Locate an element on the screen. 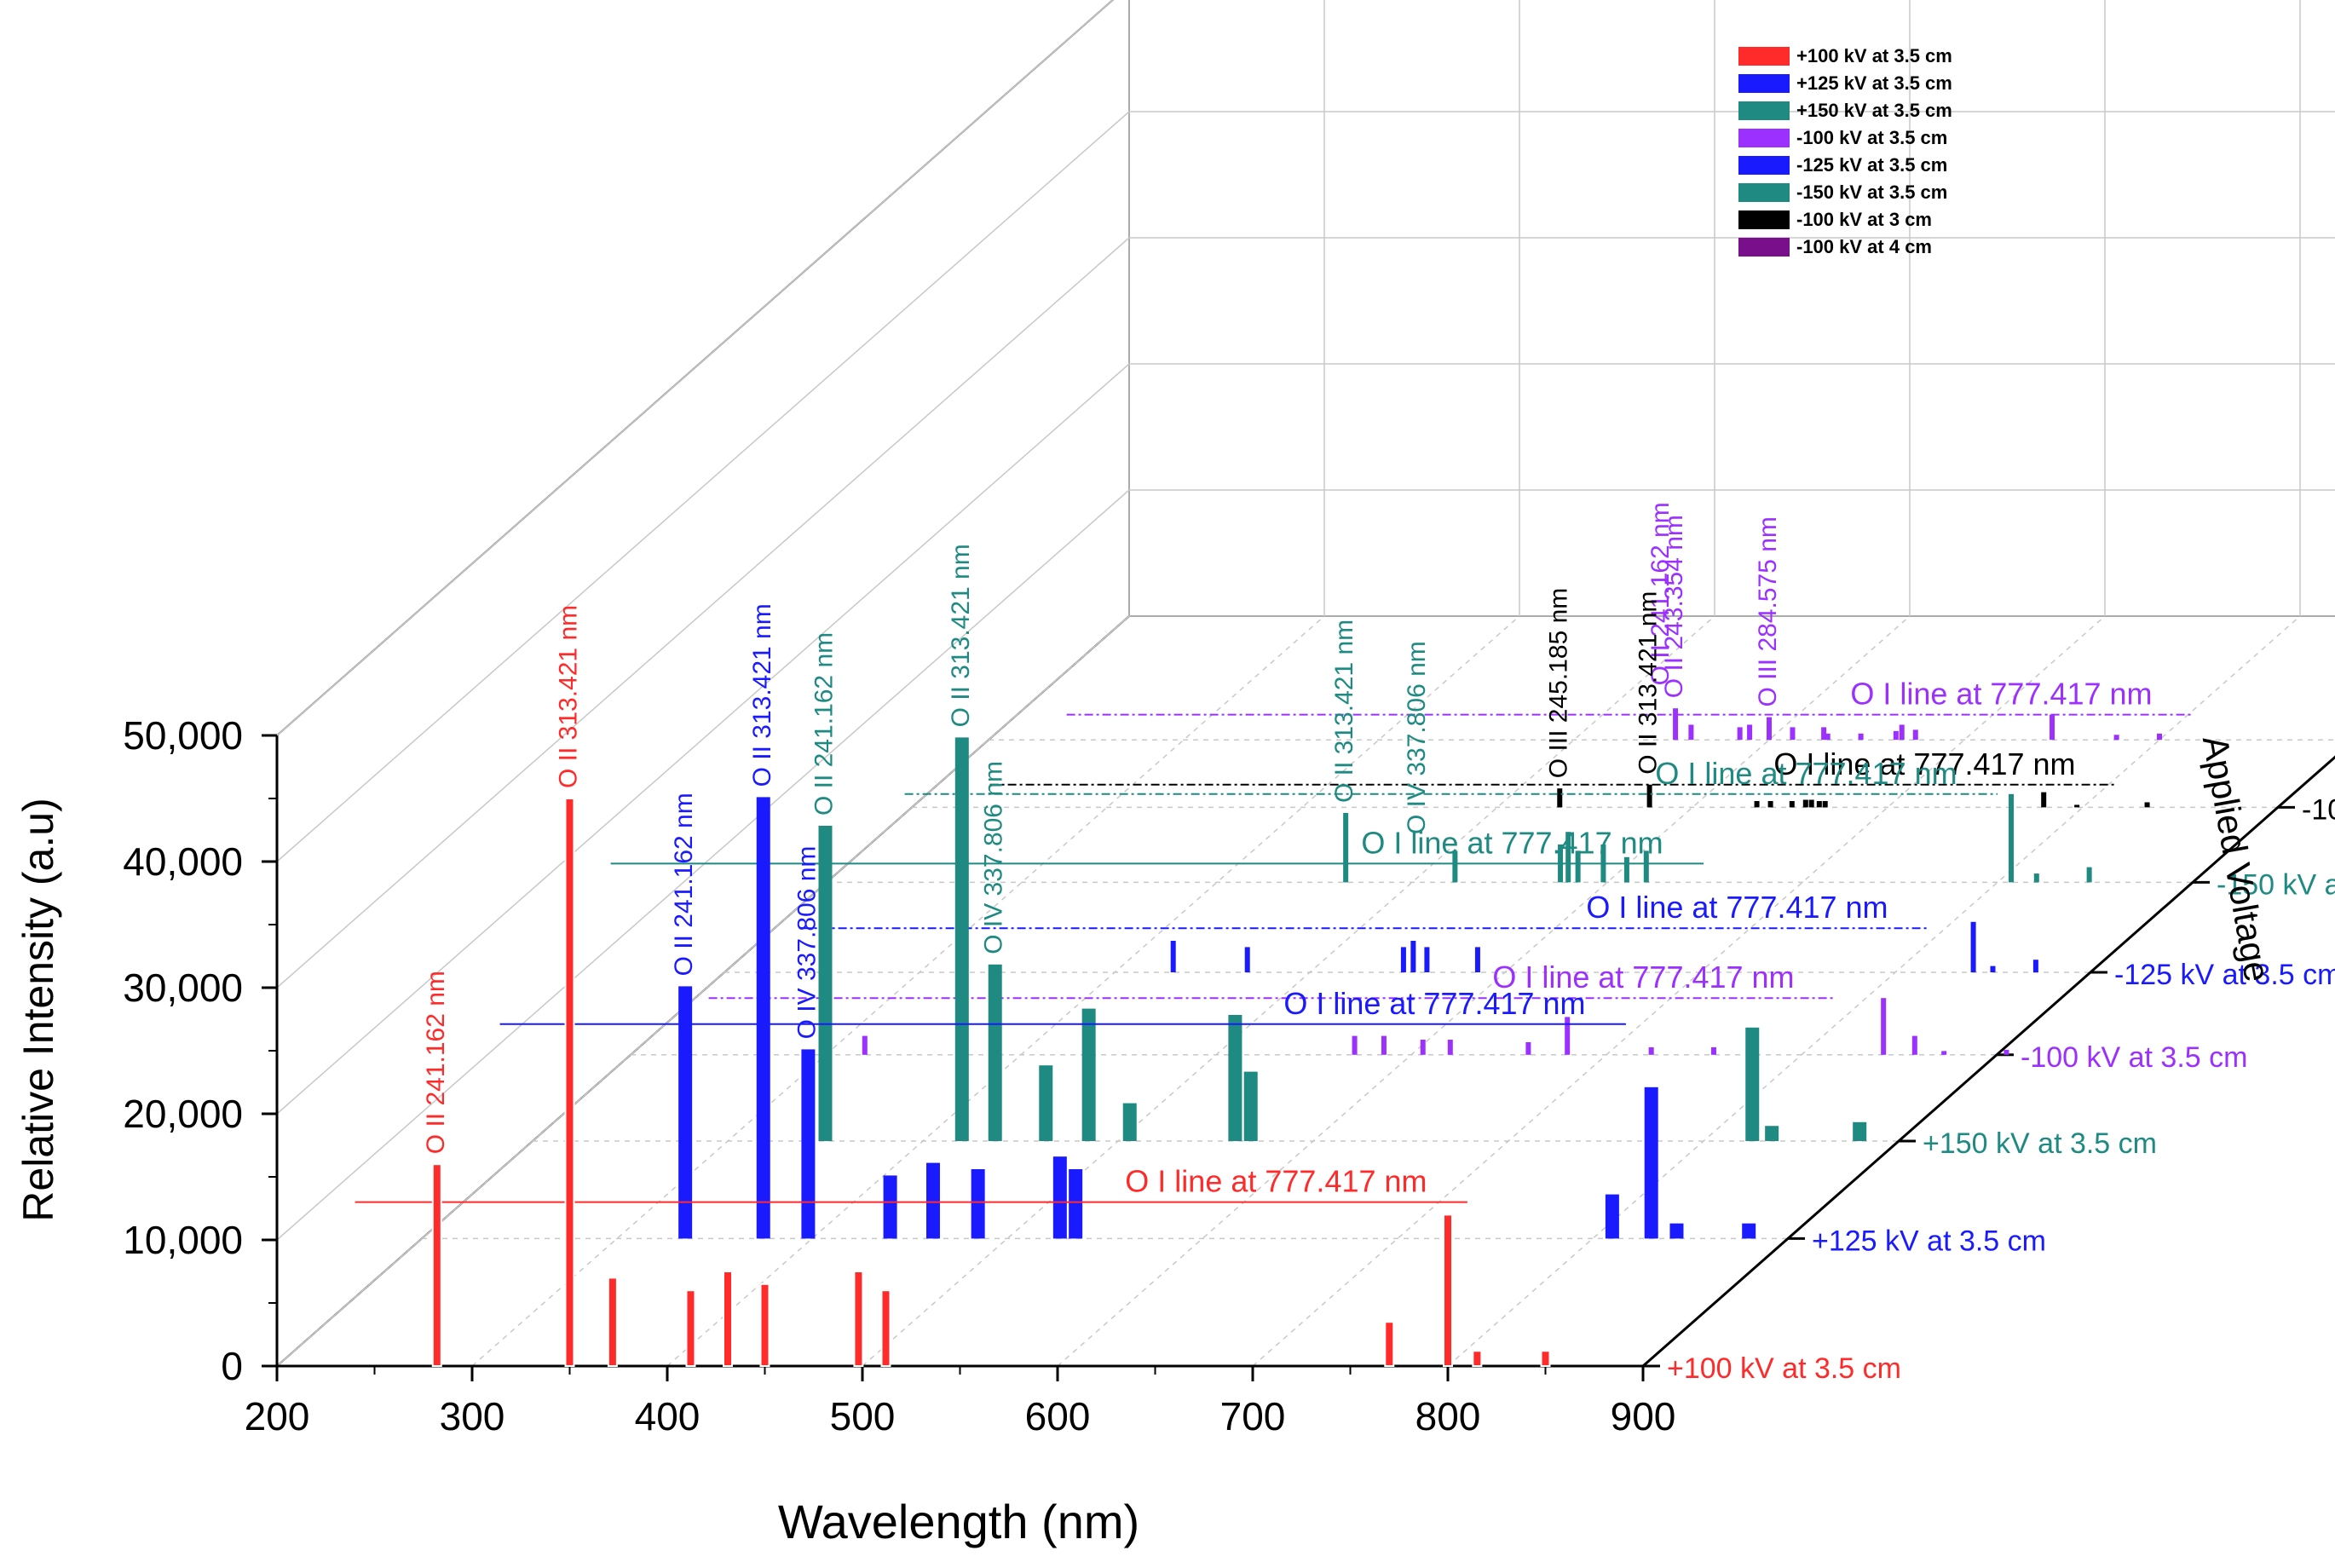 Image resolution: width=2335 pixels, height=1568 pixels. x-tick-label: 500 is located at coordinates (863, 1416).